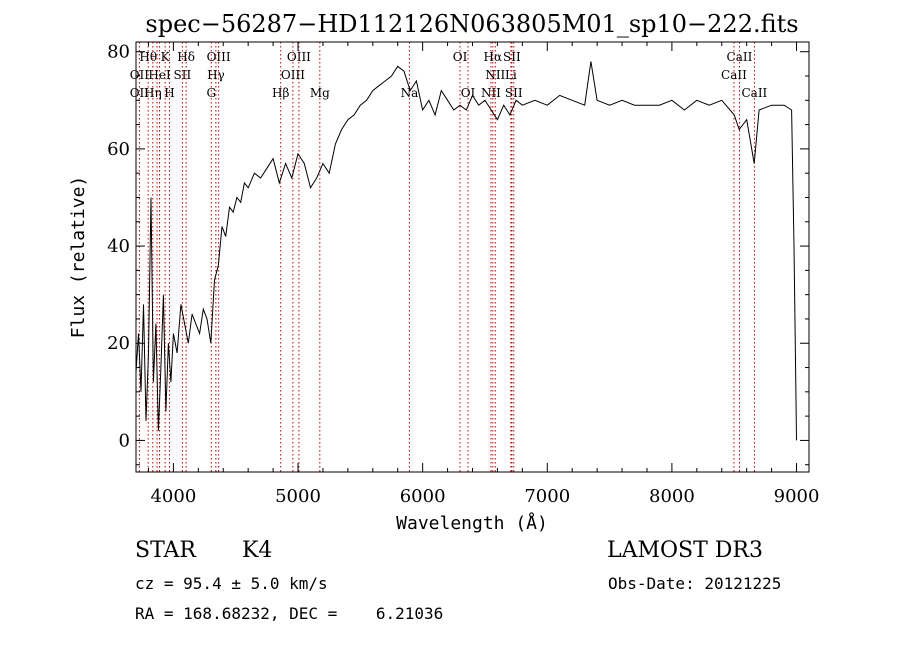  I want to click on line-label-0-6: Hα, so click(493, 57).